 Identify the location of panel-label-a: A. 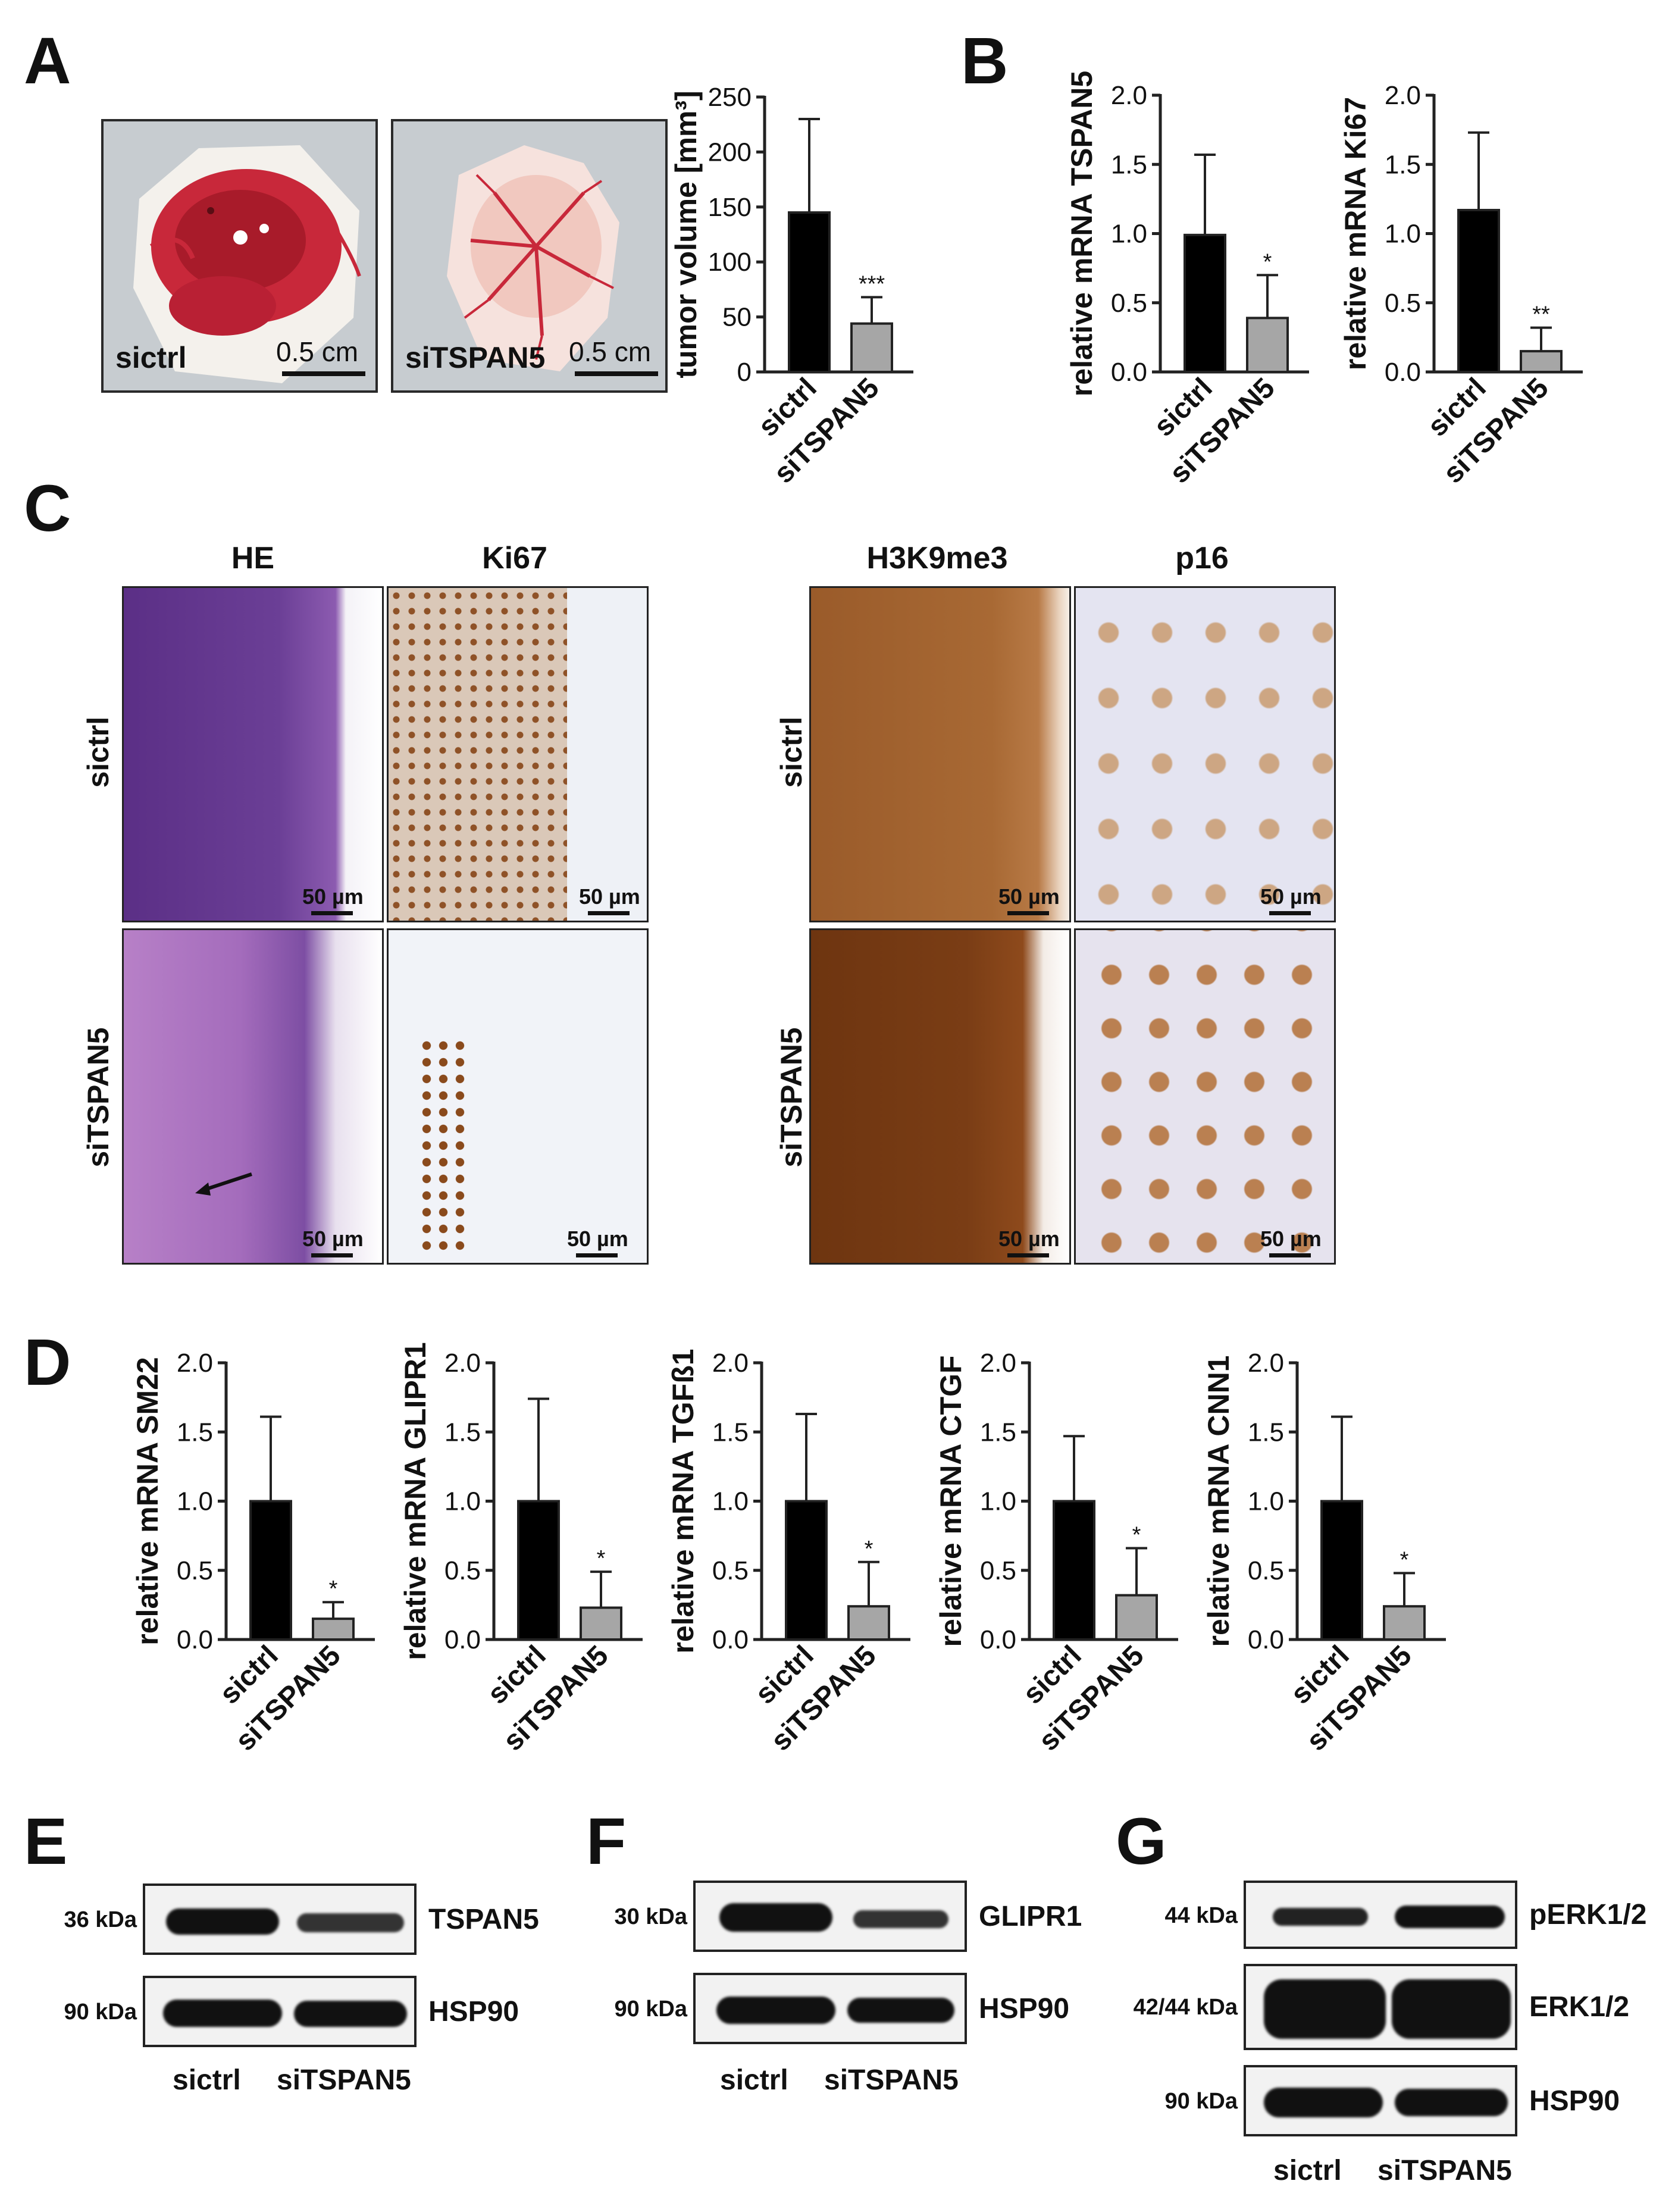
(47, 61).